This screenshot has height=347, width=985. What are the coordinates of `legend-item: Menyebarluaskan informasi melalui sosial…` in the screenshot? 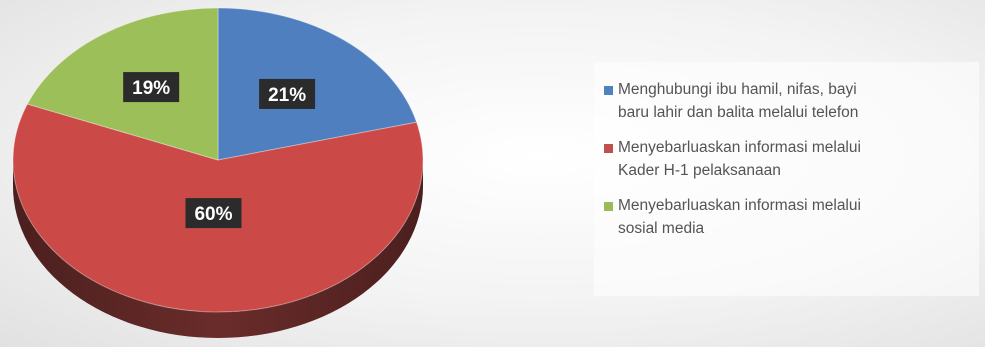 It's located at (791, 217).